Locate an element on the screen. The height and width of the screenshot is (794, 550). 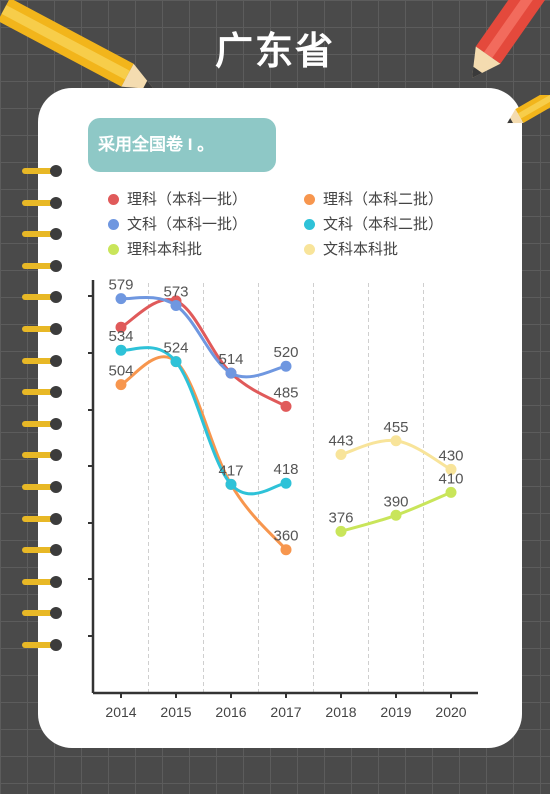
x-tick-label: 2014 is located at coordinates (120, 712).